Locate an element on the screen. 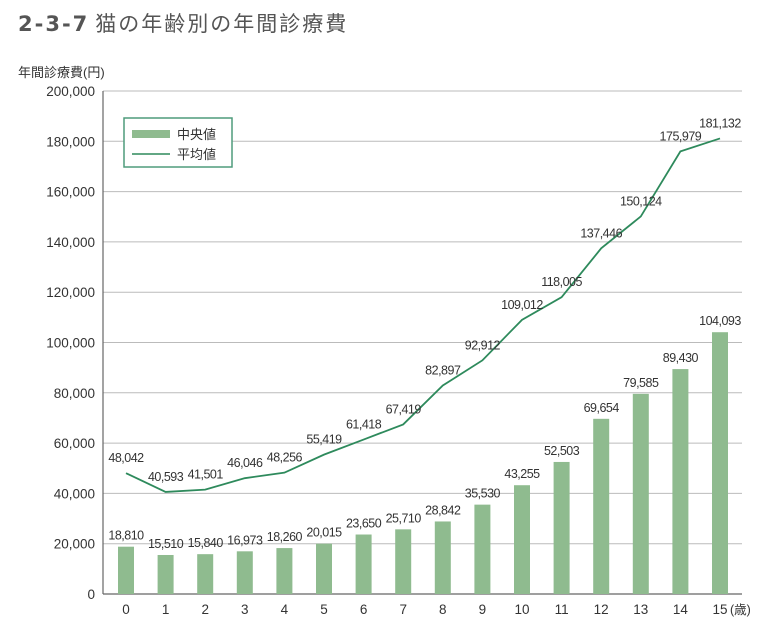  bar-data-label: 79,585 is located at coordinates (641, 383).